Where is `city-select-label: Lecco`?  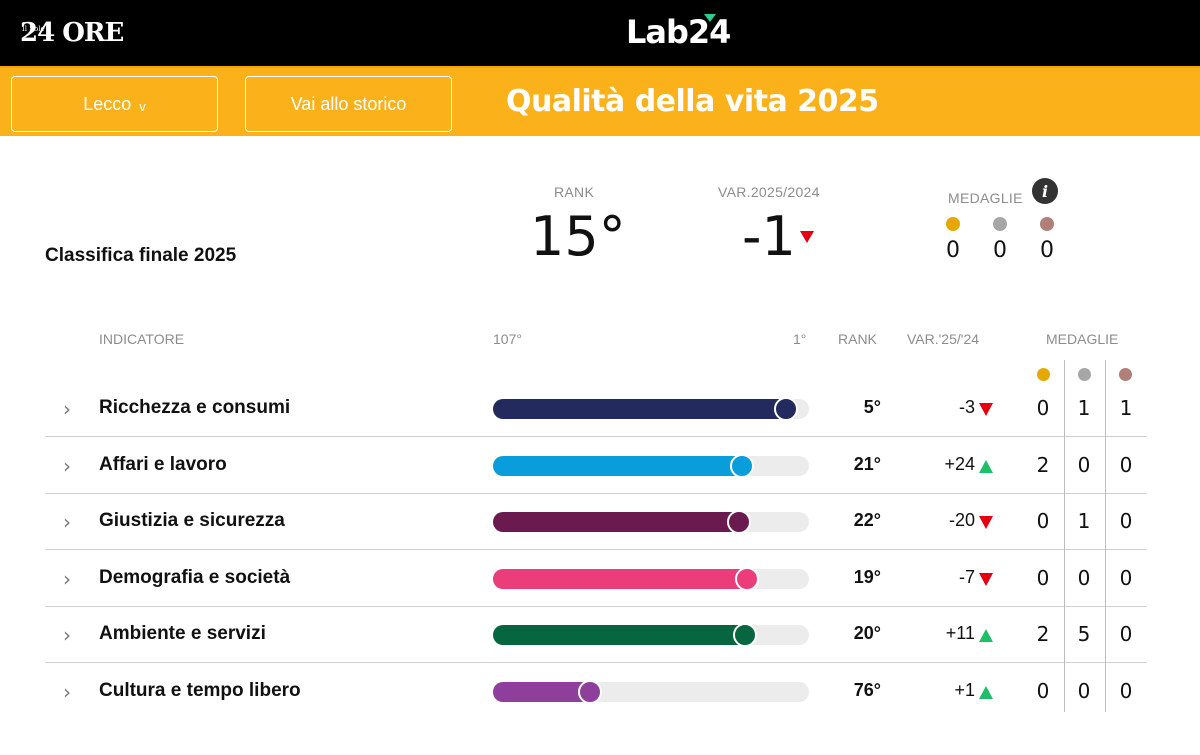
city-select-label: Lecco is located at coordinates (107, 103).